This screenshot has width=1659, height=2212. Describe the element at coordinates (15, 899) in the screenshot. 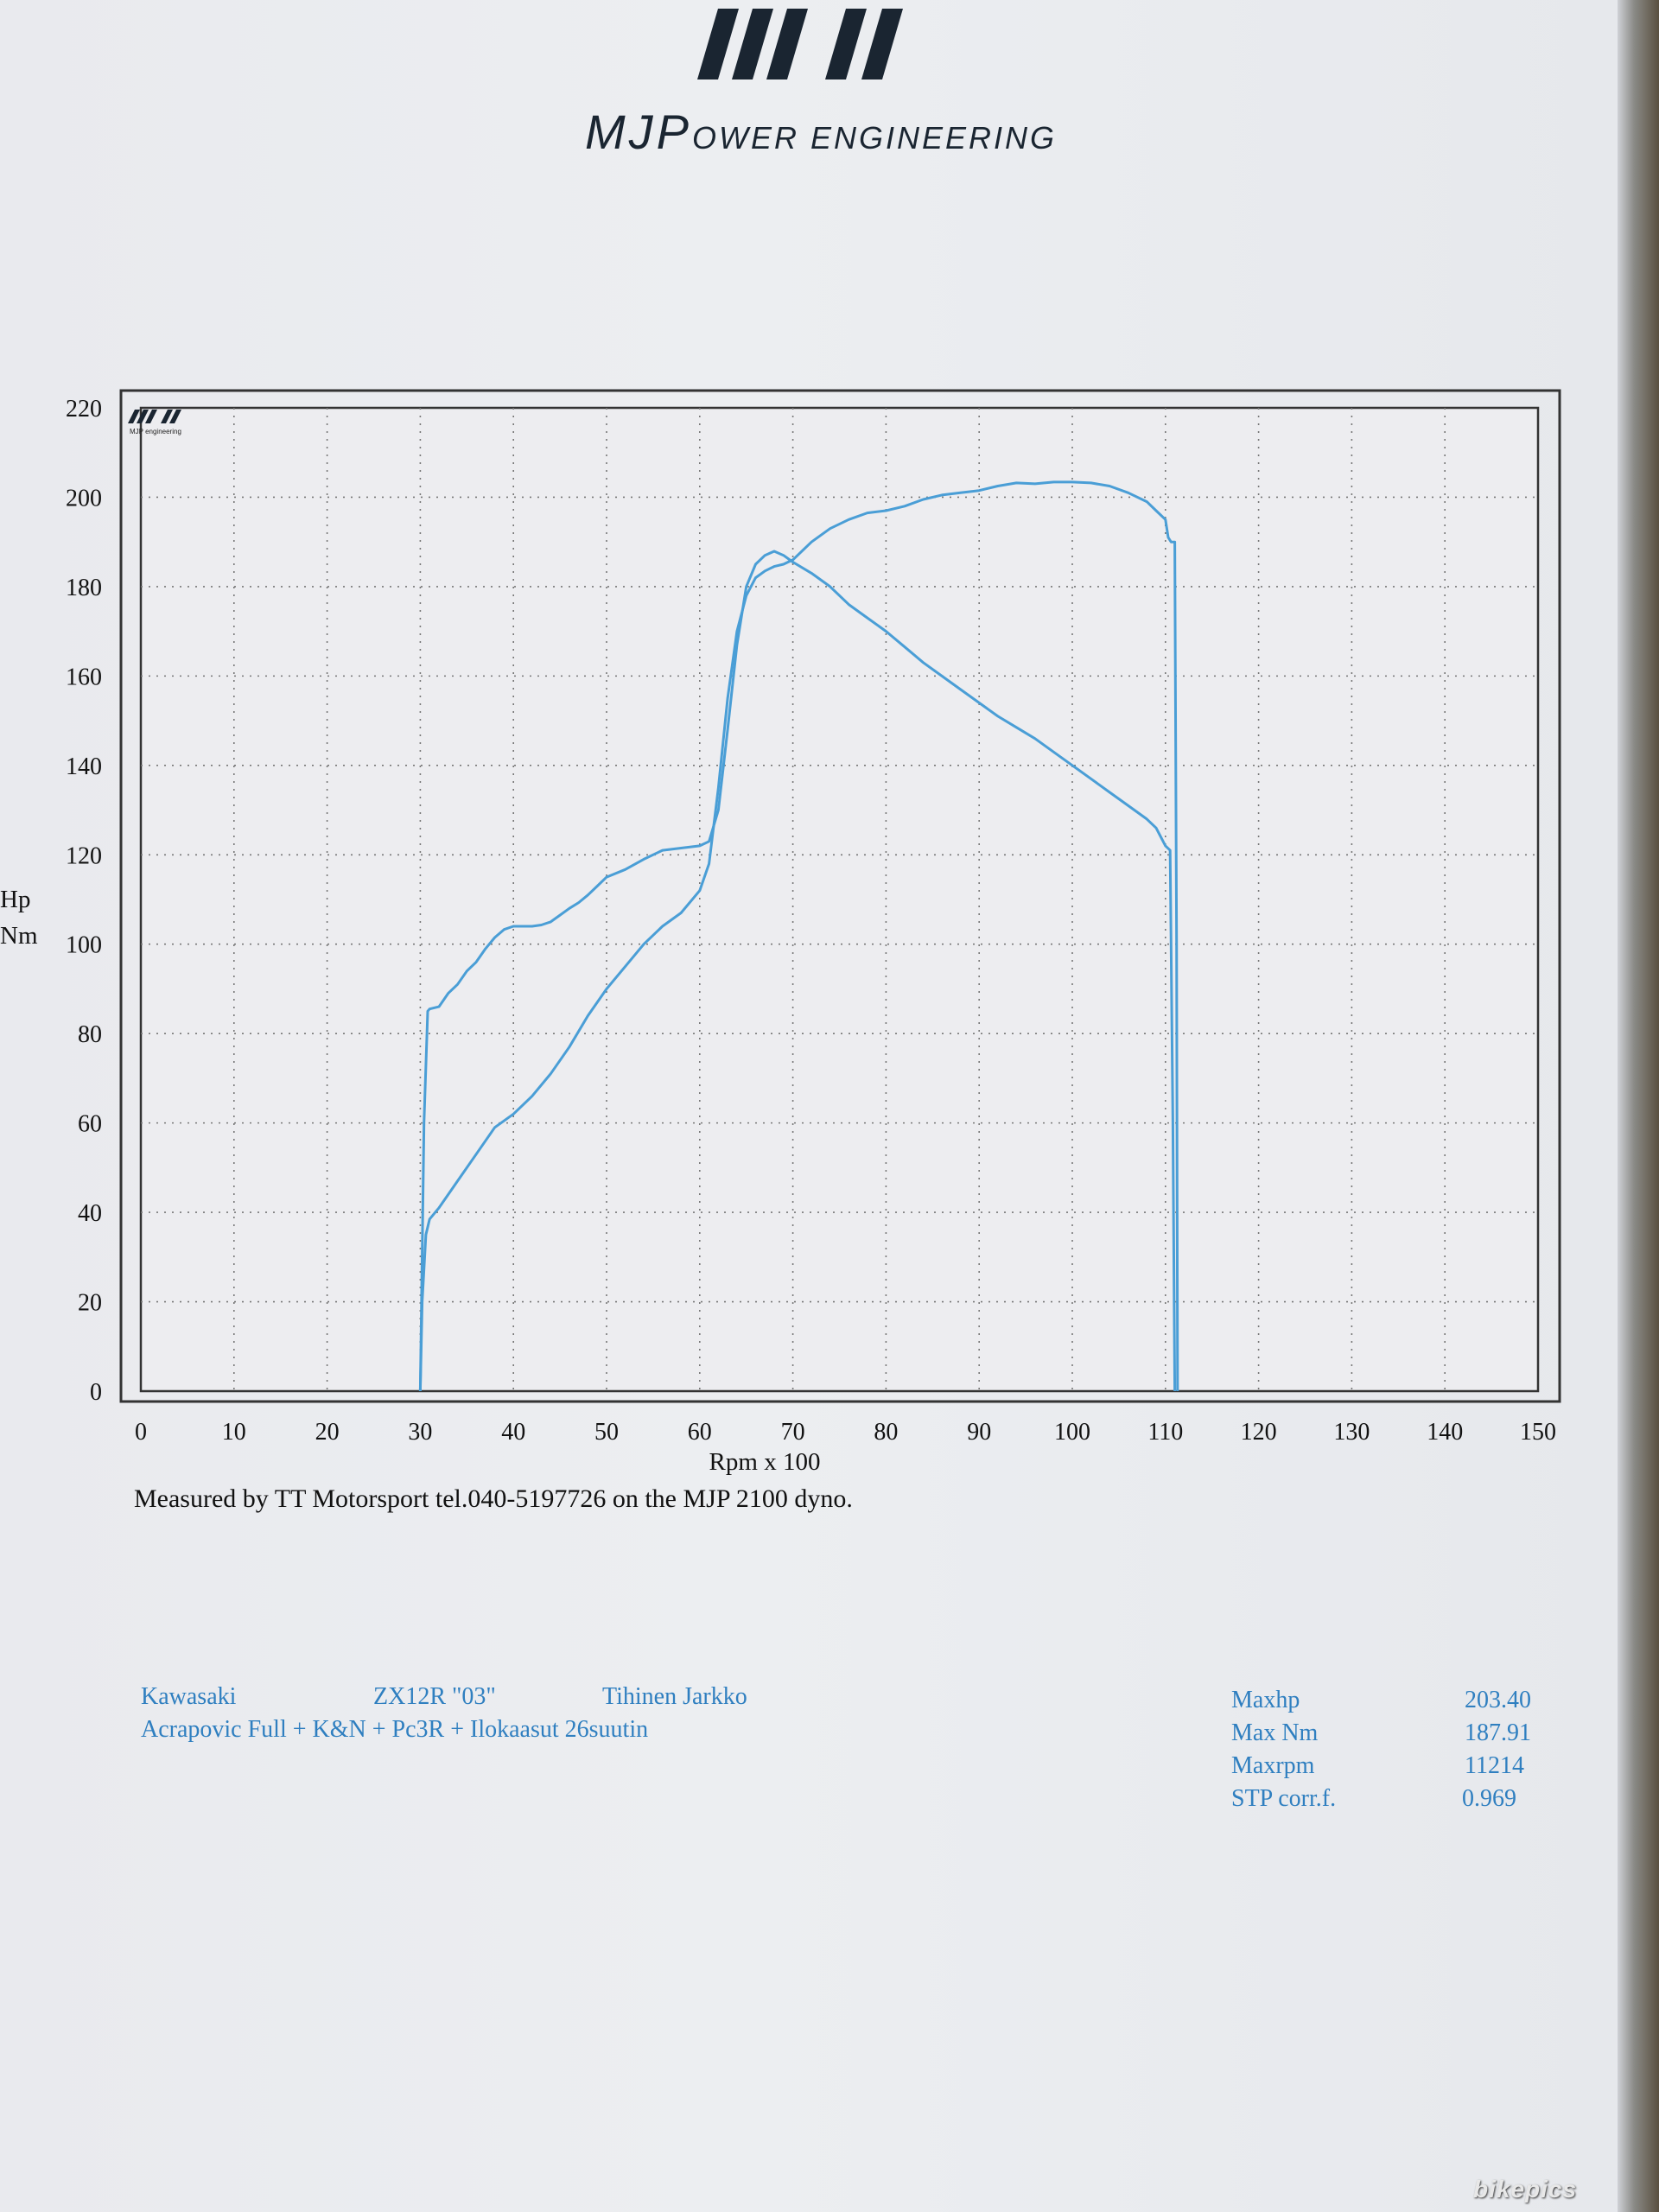

I see `y-axis-label-hp: Hp` at that location.